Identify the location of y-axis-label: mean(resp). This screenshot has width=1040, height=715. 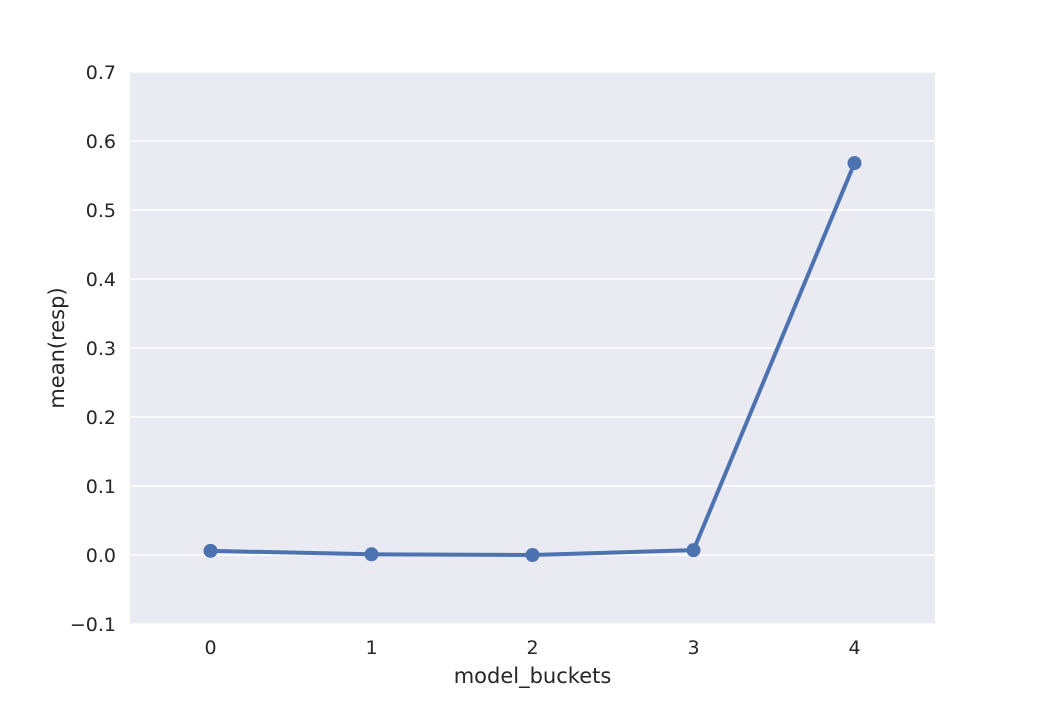
(57, 347).